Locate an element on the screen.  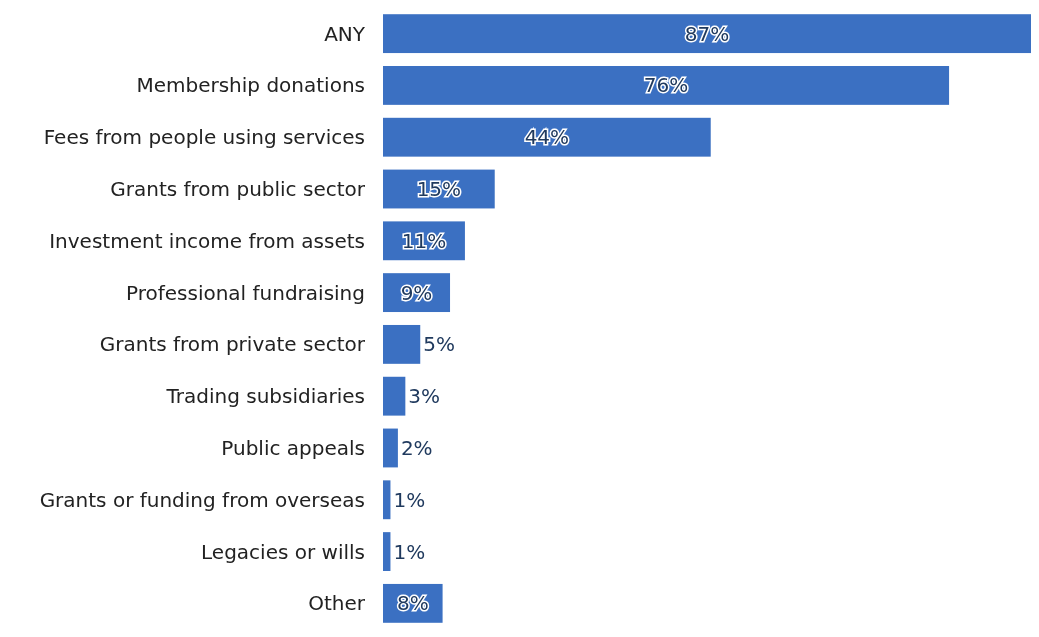
y-tick-label: Fees from people using services is located at coordinates (204, 137).